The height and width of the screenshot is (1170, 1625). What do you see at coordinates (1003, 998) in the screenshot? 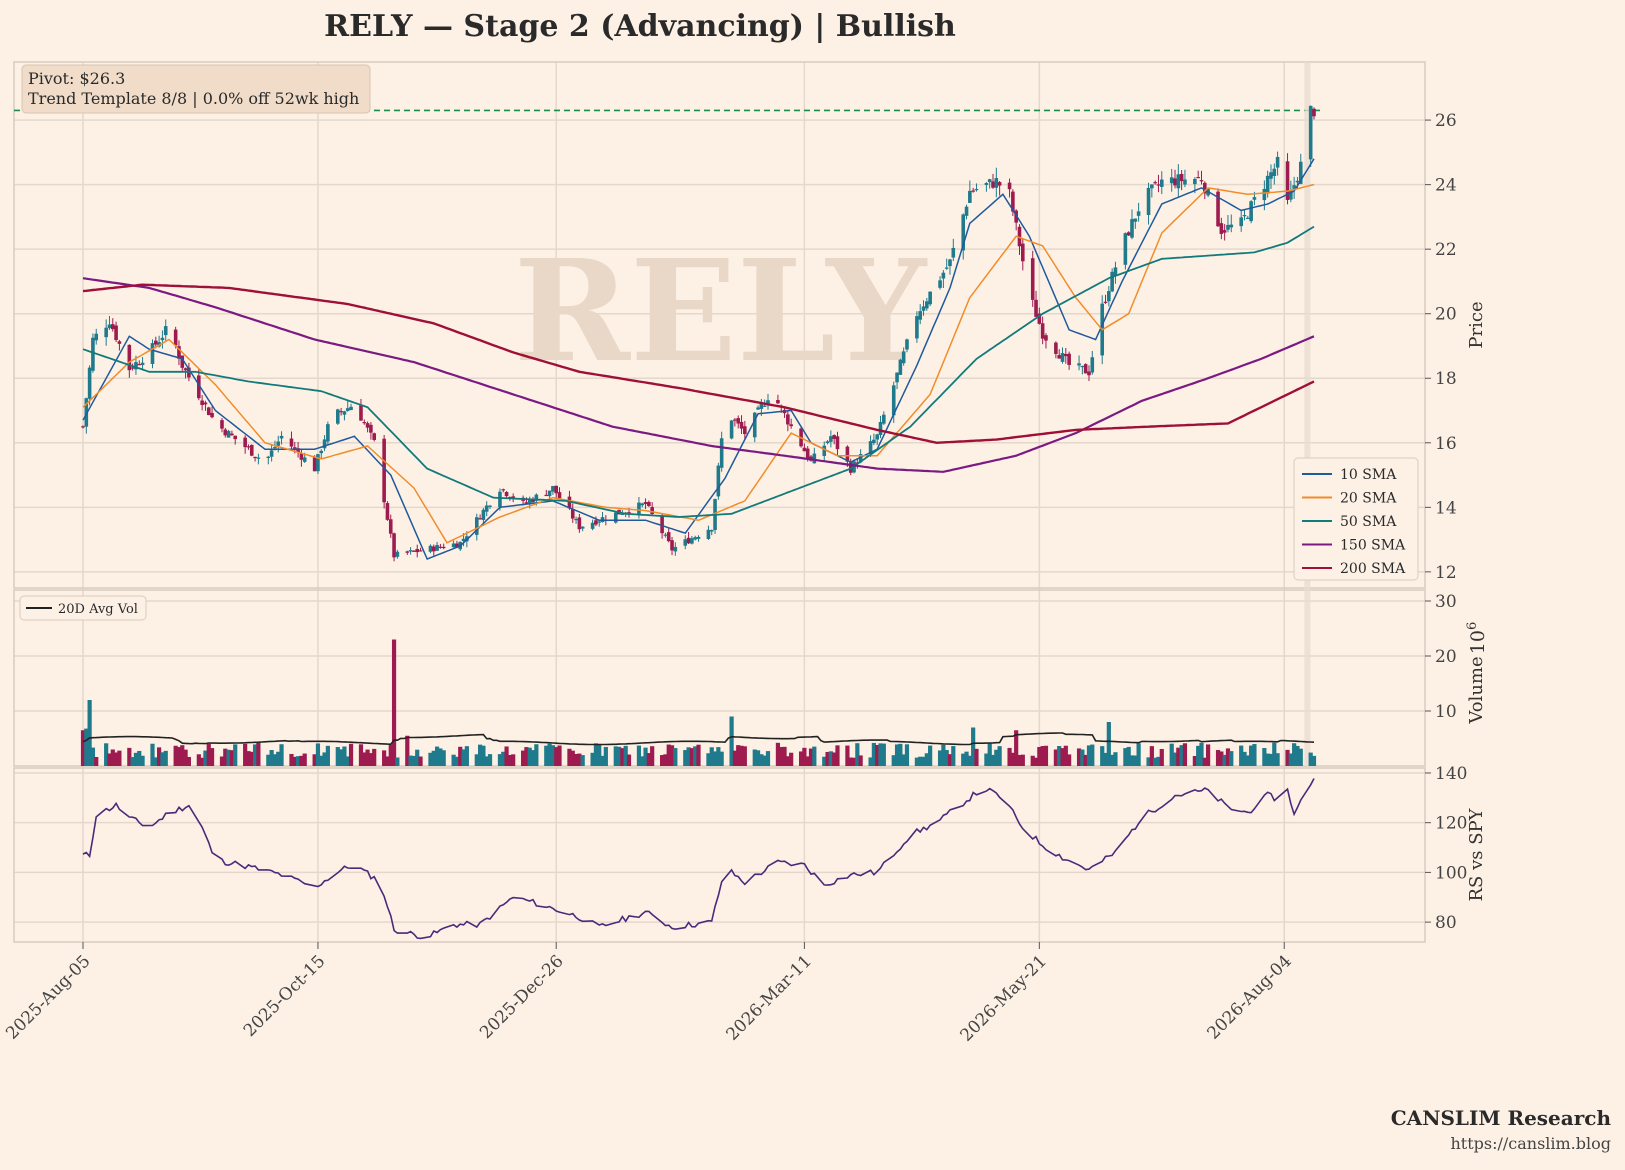
I see `x-tick-label: 2026-May-21` at bounding box center [1003, 998].